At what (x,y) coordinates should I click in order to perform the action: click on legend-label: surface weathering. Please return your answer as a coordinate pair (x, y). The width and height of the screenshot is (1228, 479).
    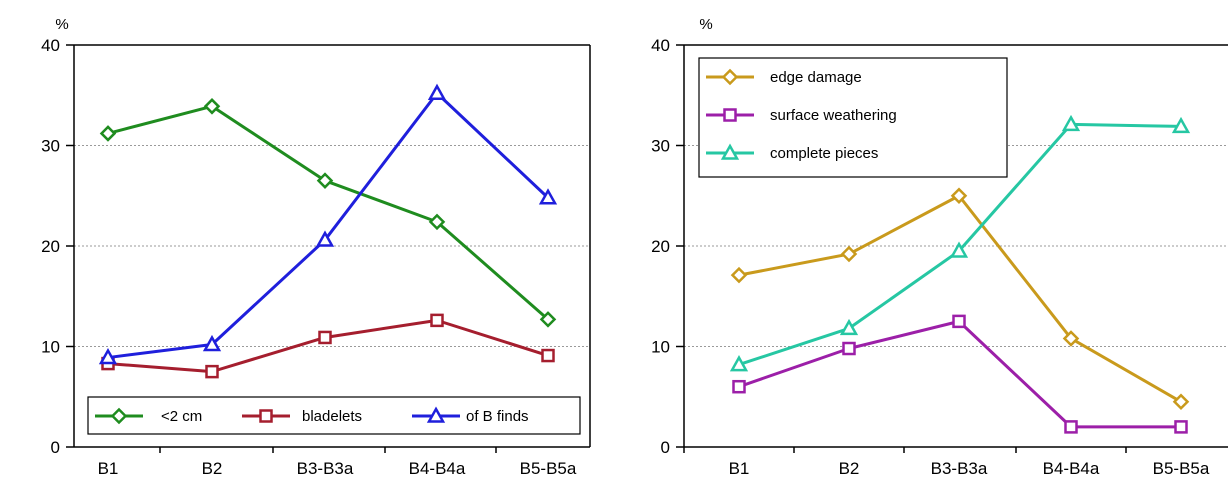
    Looking at the image, I should click on (833, 115).